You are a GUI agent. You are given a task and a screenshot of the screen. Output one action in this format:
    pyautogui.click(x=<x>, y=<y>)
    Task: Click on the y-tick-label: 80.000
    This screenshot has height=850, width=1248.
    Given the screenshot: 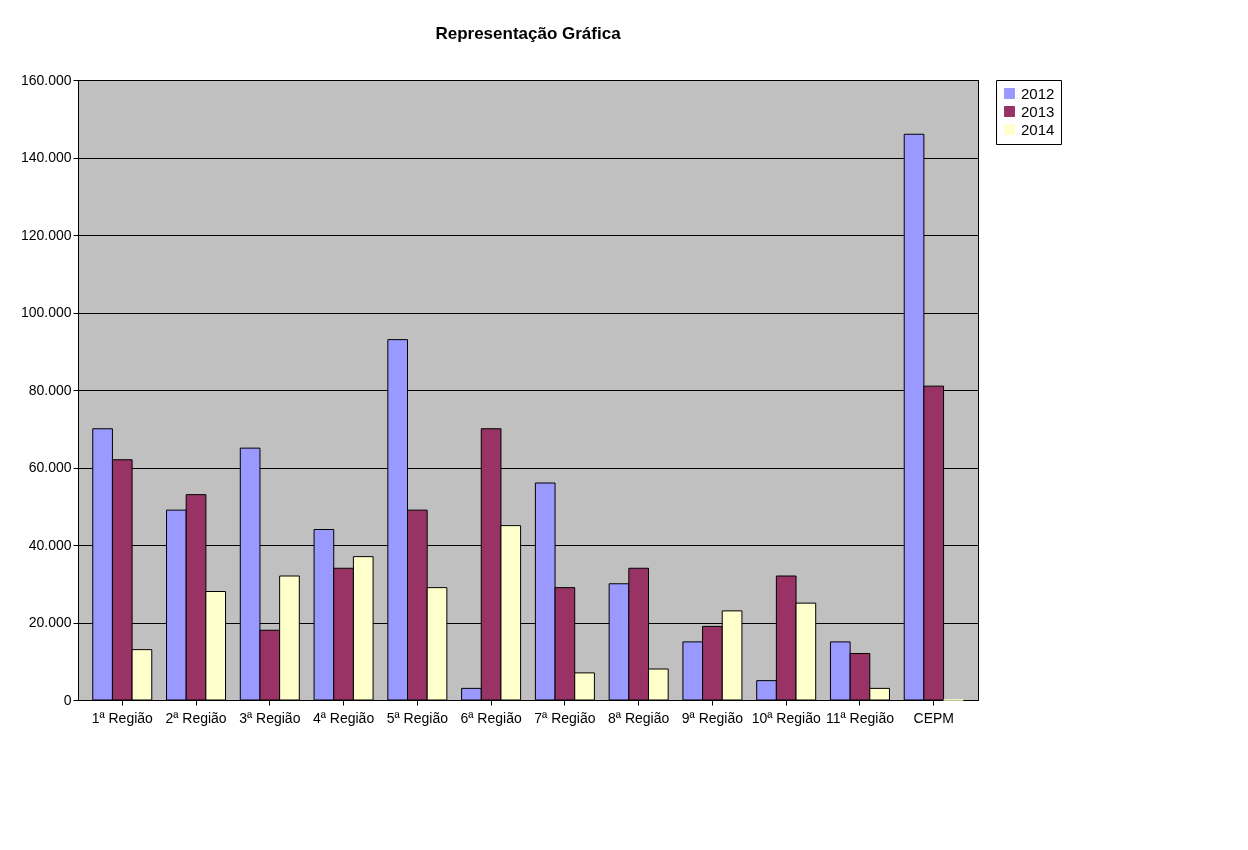 What is the action you would take?
    pyautogui.click(x=50, y=389)
    